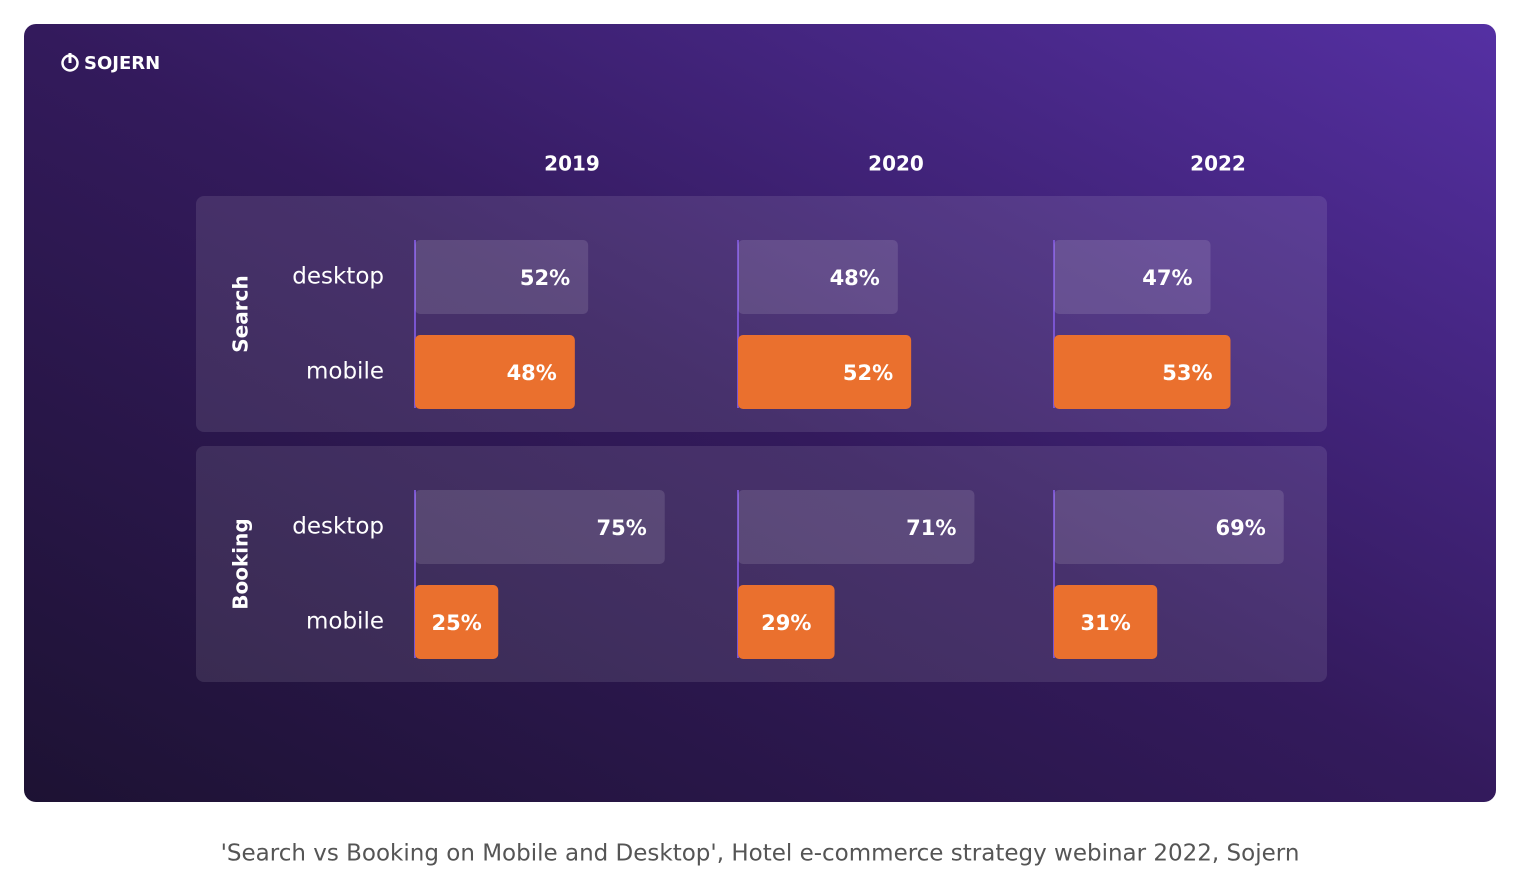 The image size is (1532, 888). I want to click on value-label: 29%, so click(786, 623).